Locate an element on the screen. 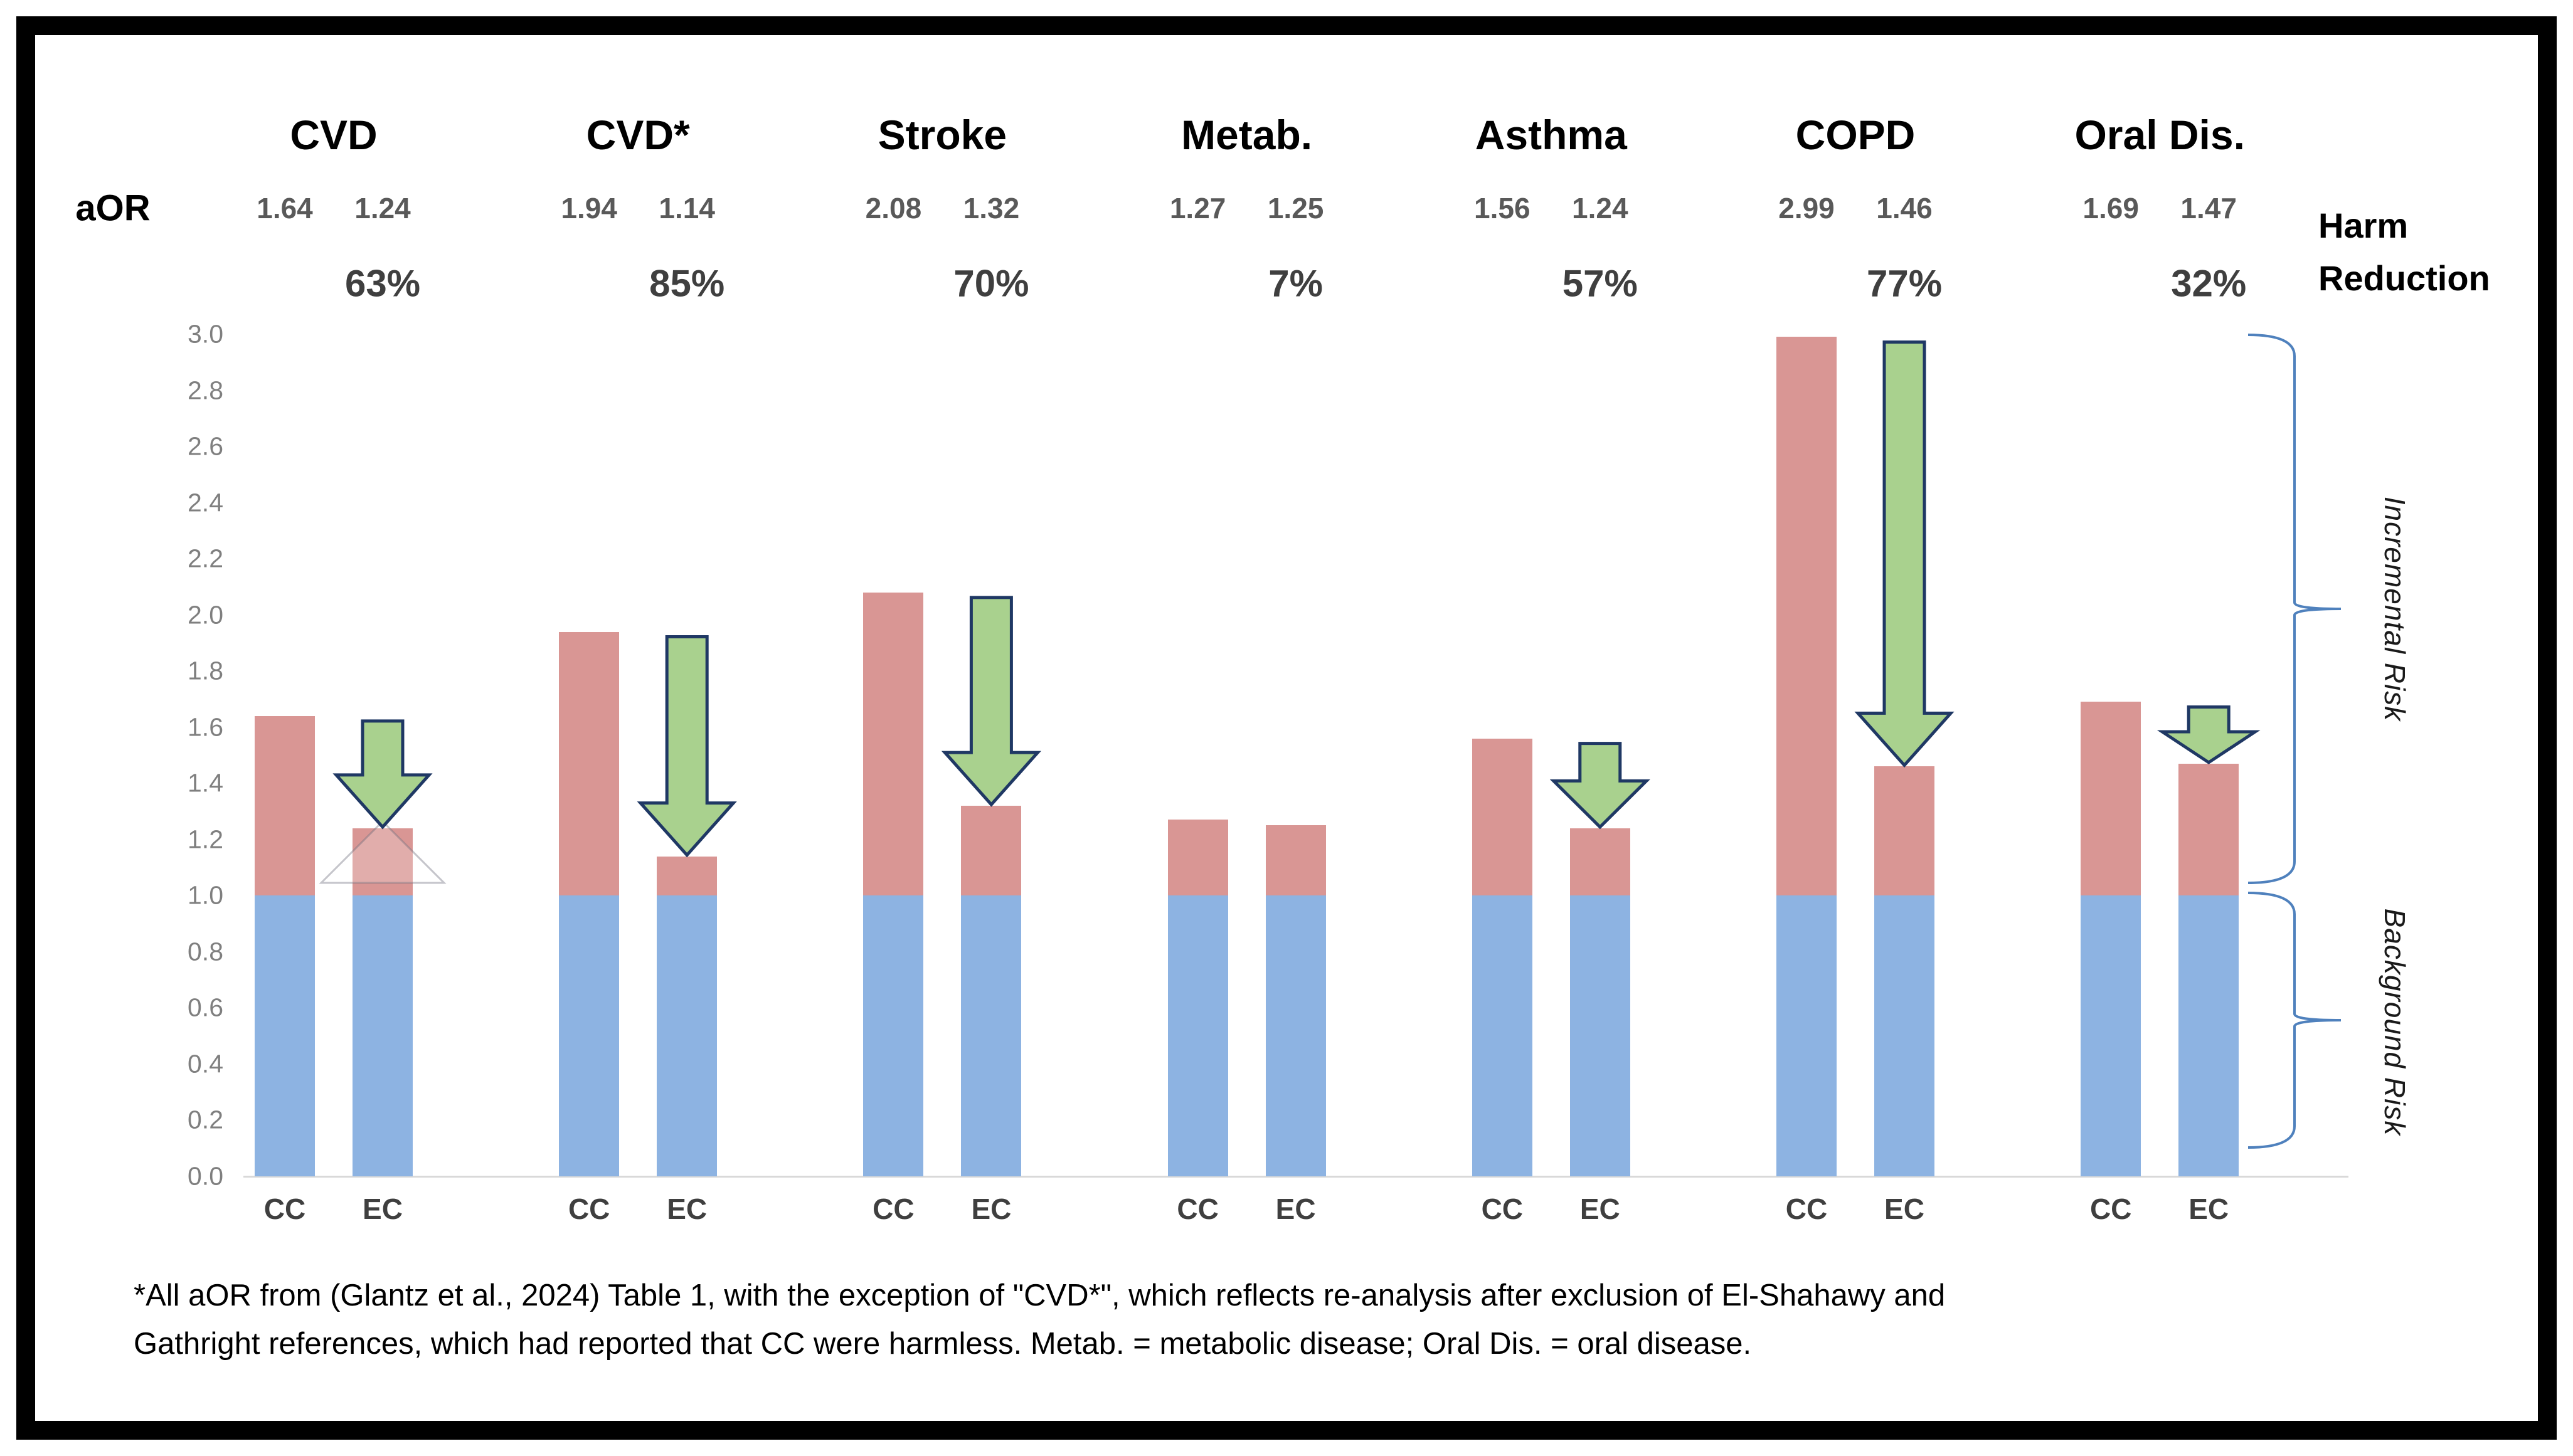  harm-reduction-percent: 32% is located at coordinates (2209, 284).